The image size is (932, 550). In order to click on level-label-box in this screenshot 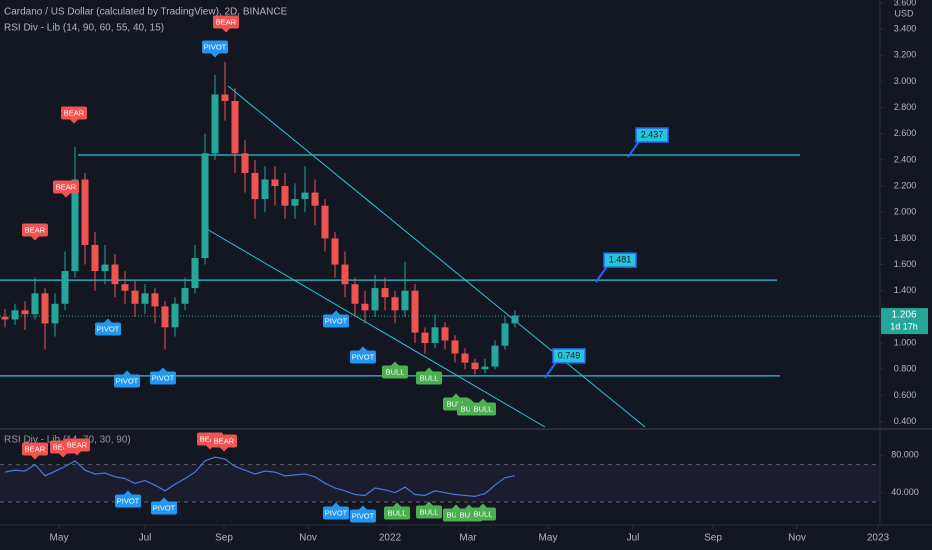, I will do `click(569, 356)`.